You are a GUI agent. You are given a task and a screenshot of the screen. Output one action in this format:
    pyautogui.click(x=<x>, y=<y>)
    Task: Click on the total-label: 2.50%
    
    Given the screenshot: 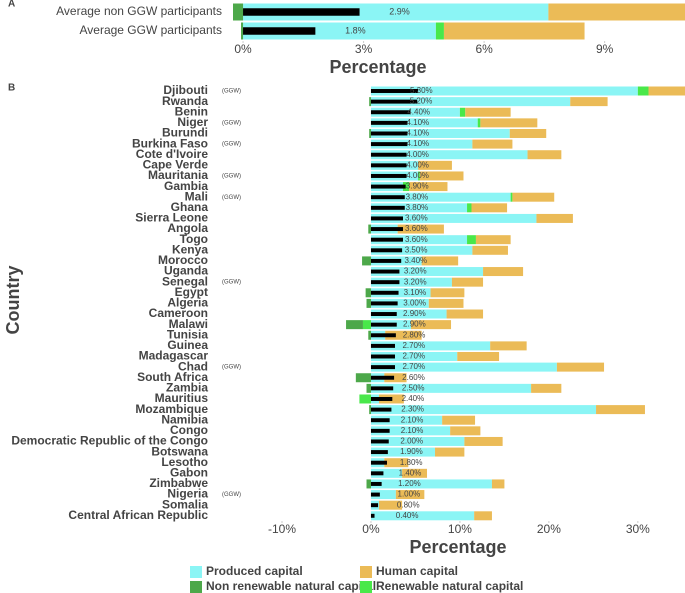 What is the action you would take?
    pyautogui.click(x=413, y=387)
    